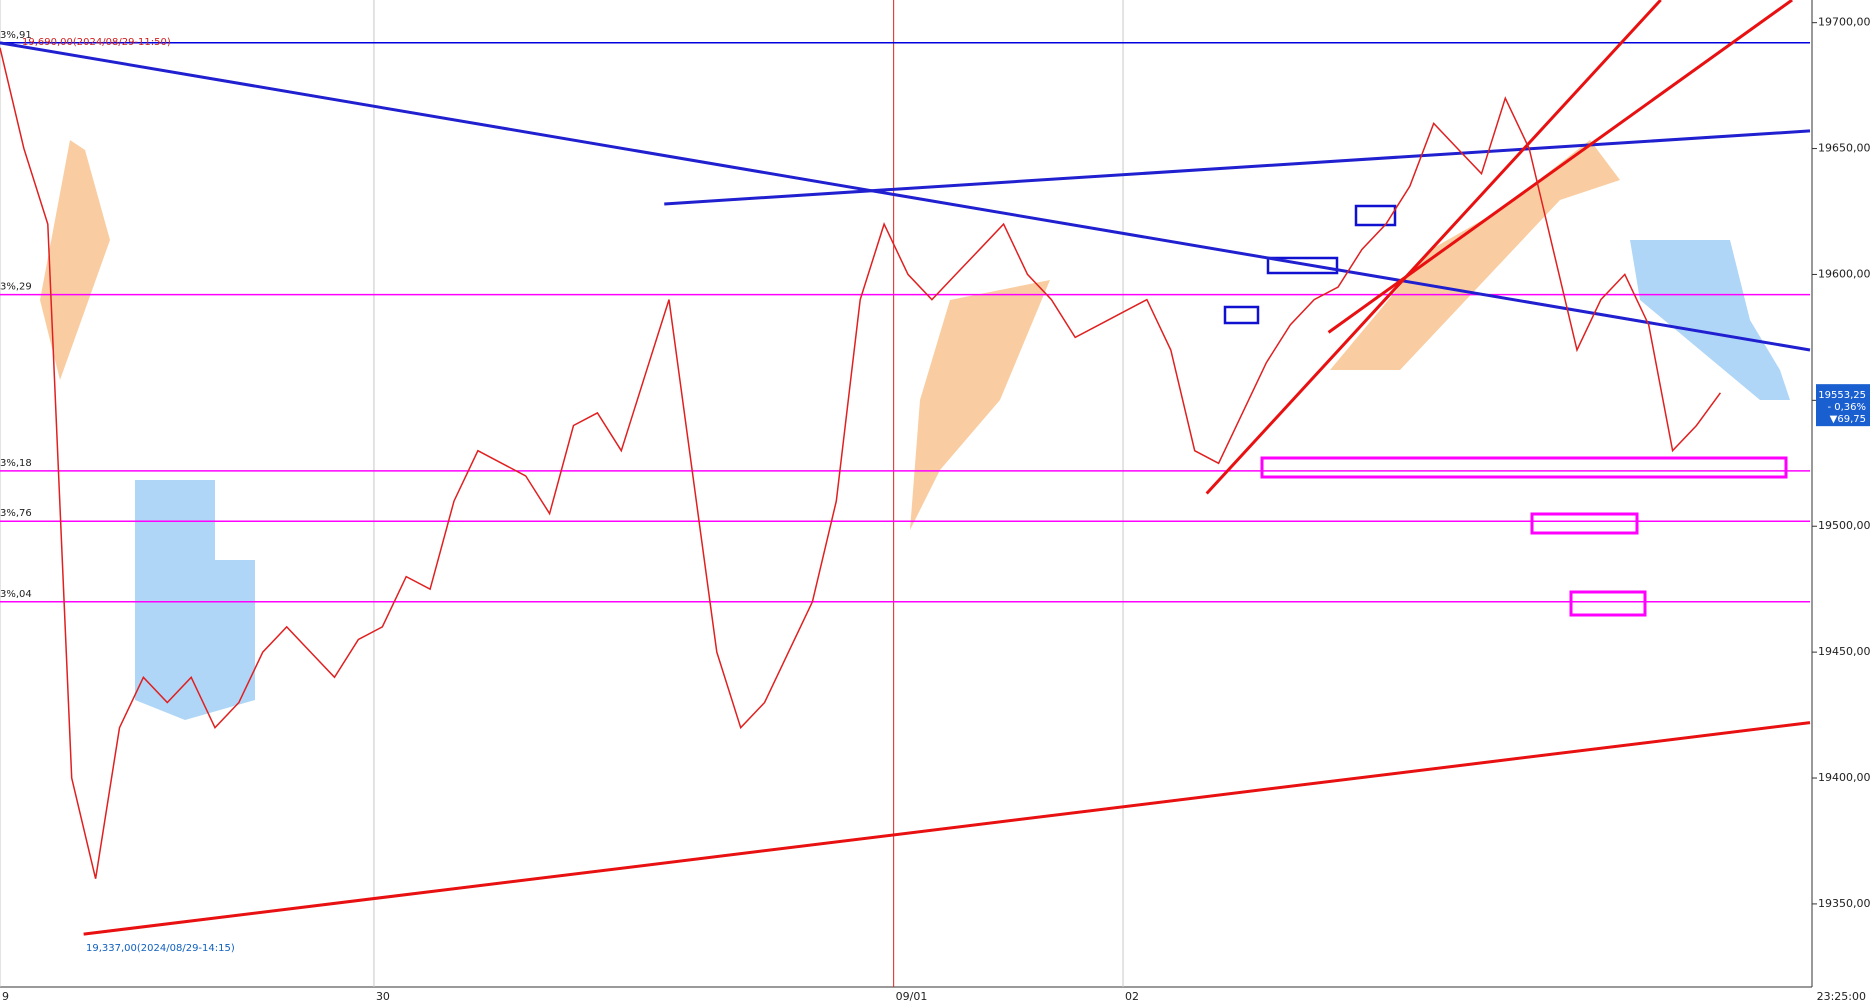 The width and height of the screenshot is (1874, 1007). Describe the element at coordinates (16, 287) in the screenshot. I see `level-label: 3%,29` at that location.